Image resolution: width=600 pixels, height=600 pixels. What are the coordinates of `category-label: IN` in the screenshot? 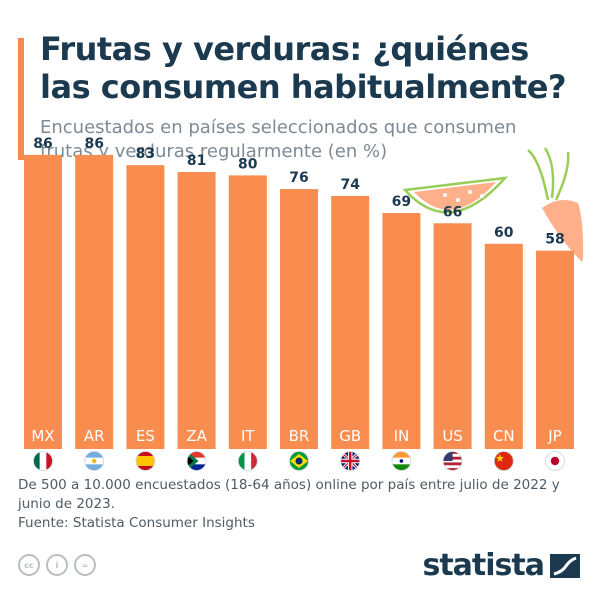 It's located at (402, 436).